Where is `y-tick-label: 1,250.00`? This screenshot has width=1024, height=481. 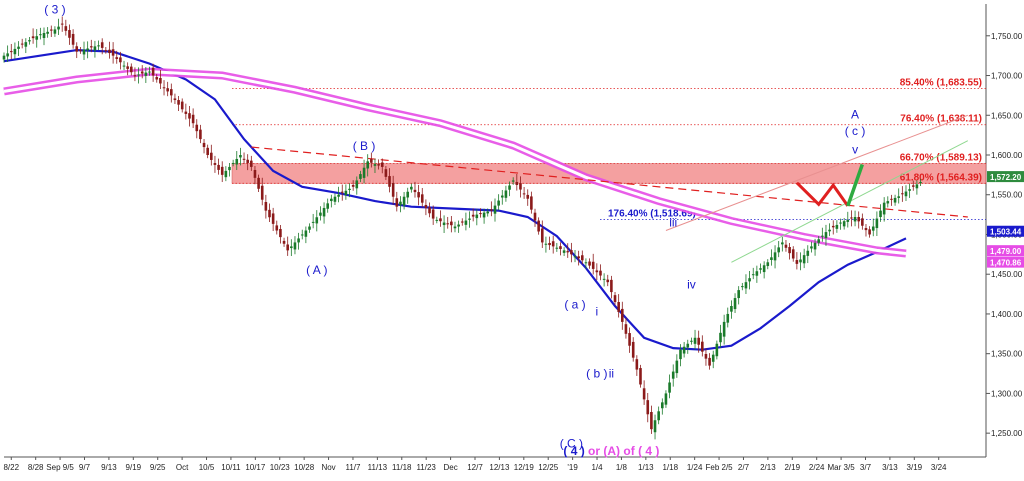 y-tick-label: 1,250.00 is located at coordinates (1007, 433).